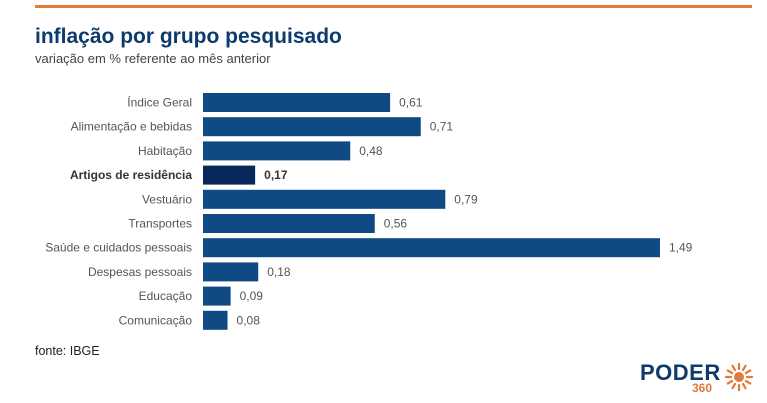 This screenshot has width=767, height=403. Describe the element at coordinates (681, 248) in the screenshot. I see `value-label: 1,49` at that location.